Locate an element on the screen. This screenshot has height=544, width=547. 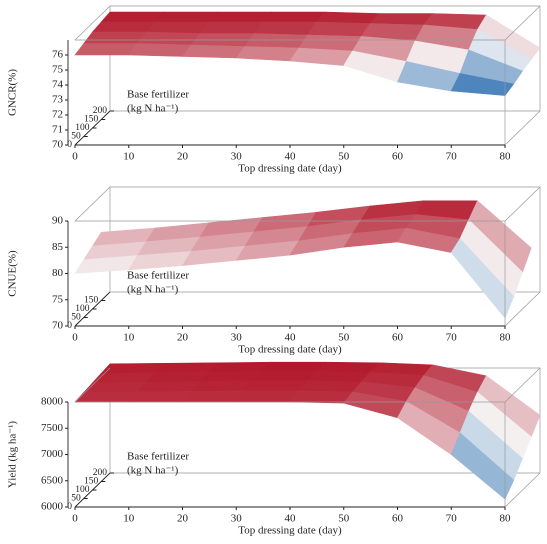
z-axis-label: GNCR(%) is located at coordinates (13, 92).